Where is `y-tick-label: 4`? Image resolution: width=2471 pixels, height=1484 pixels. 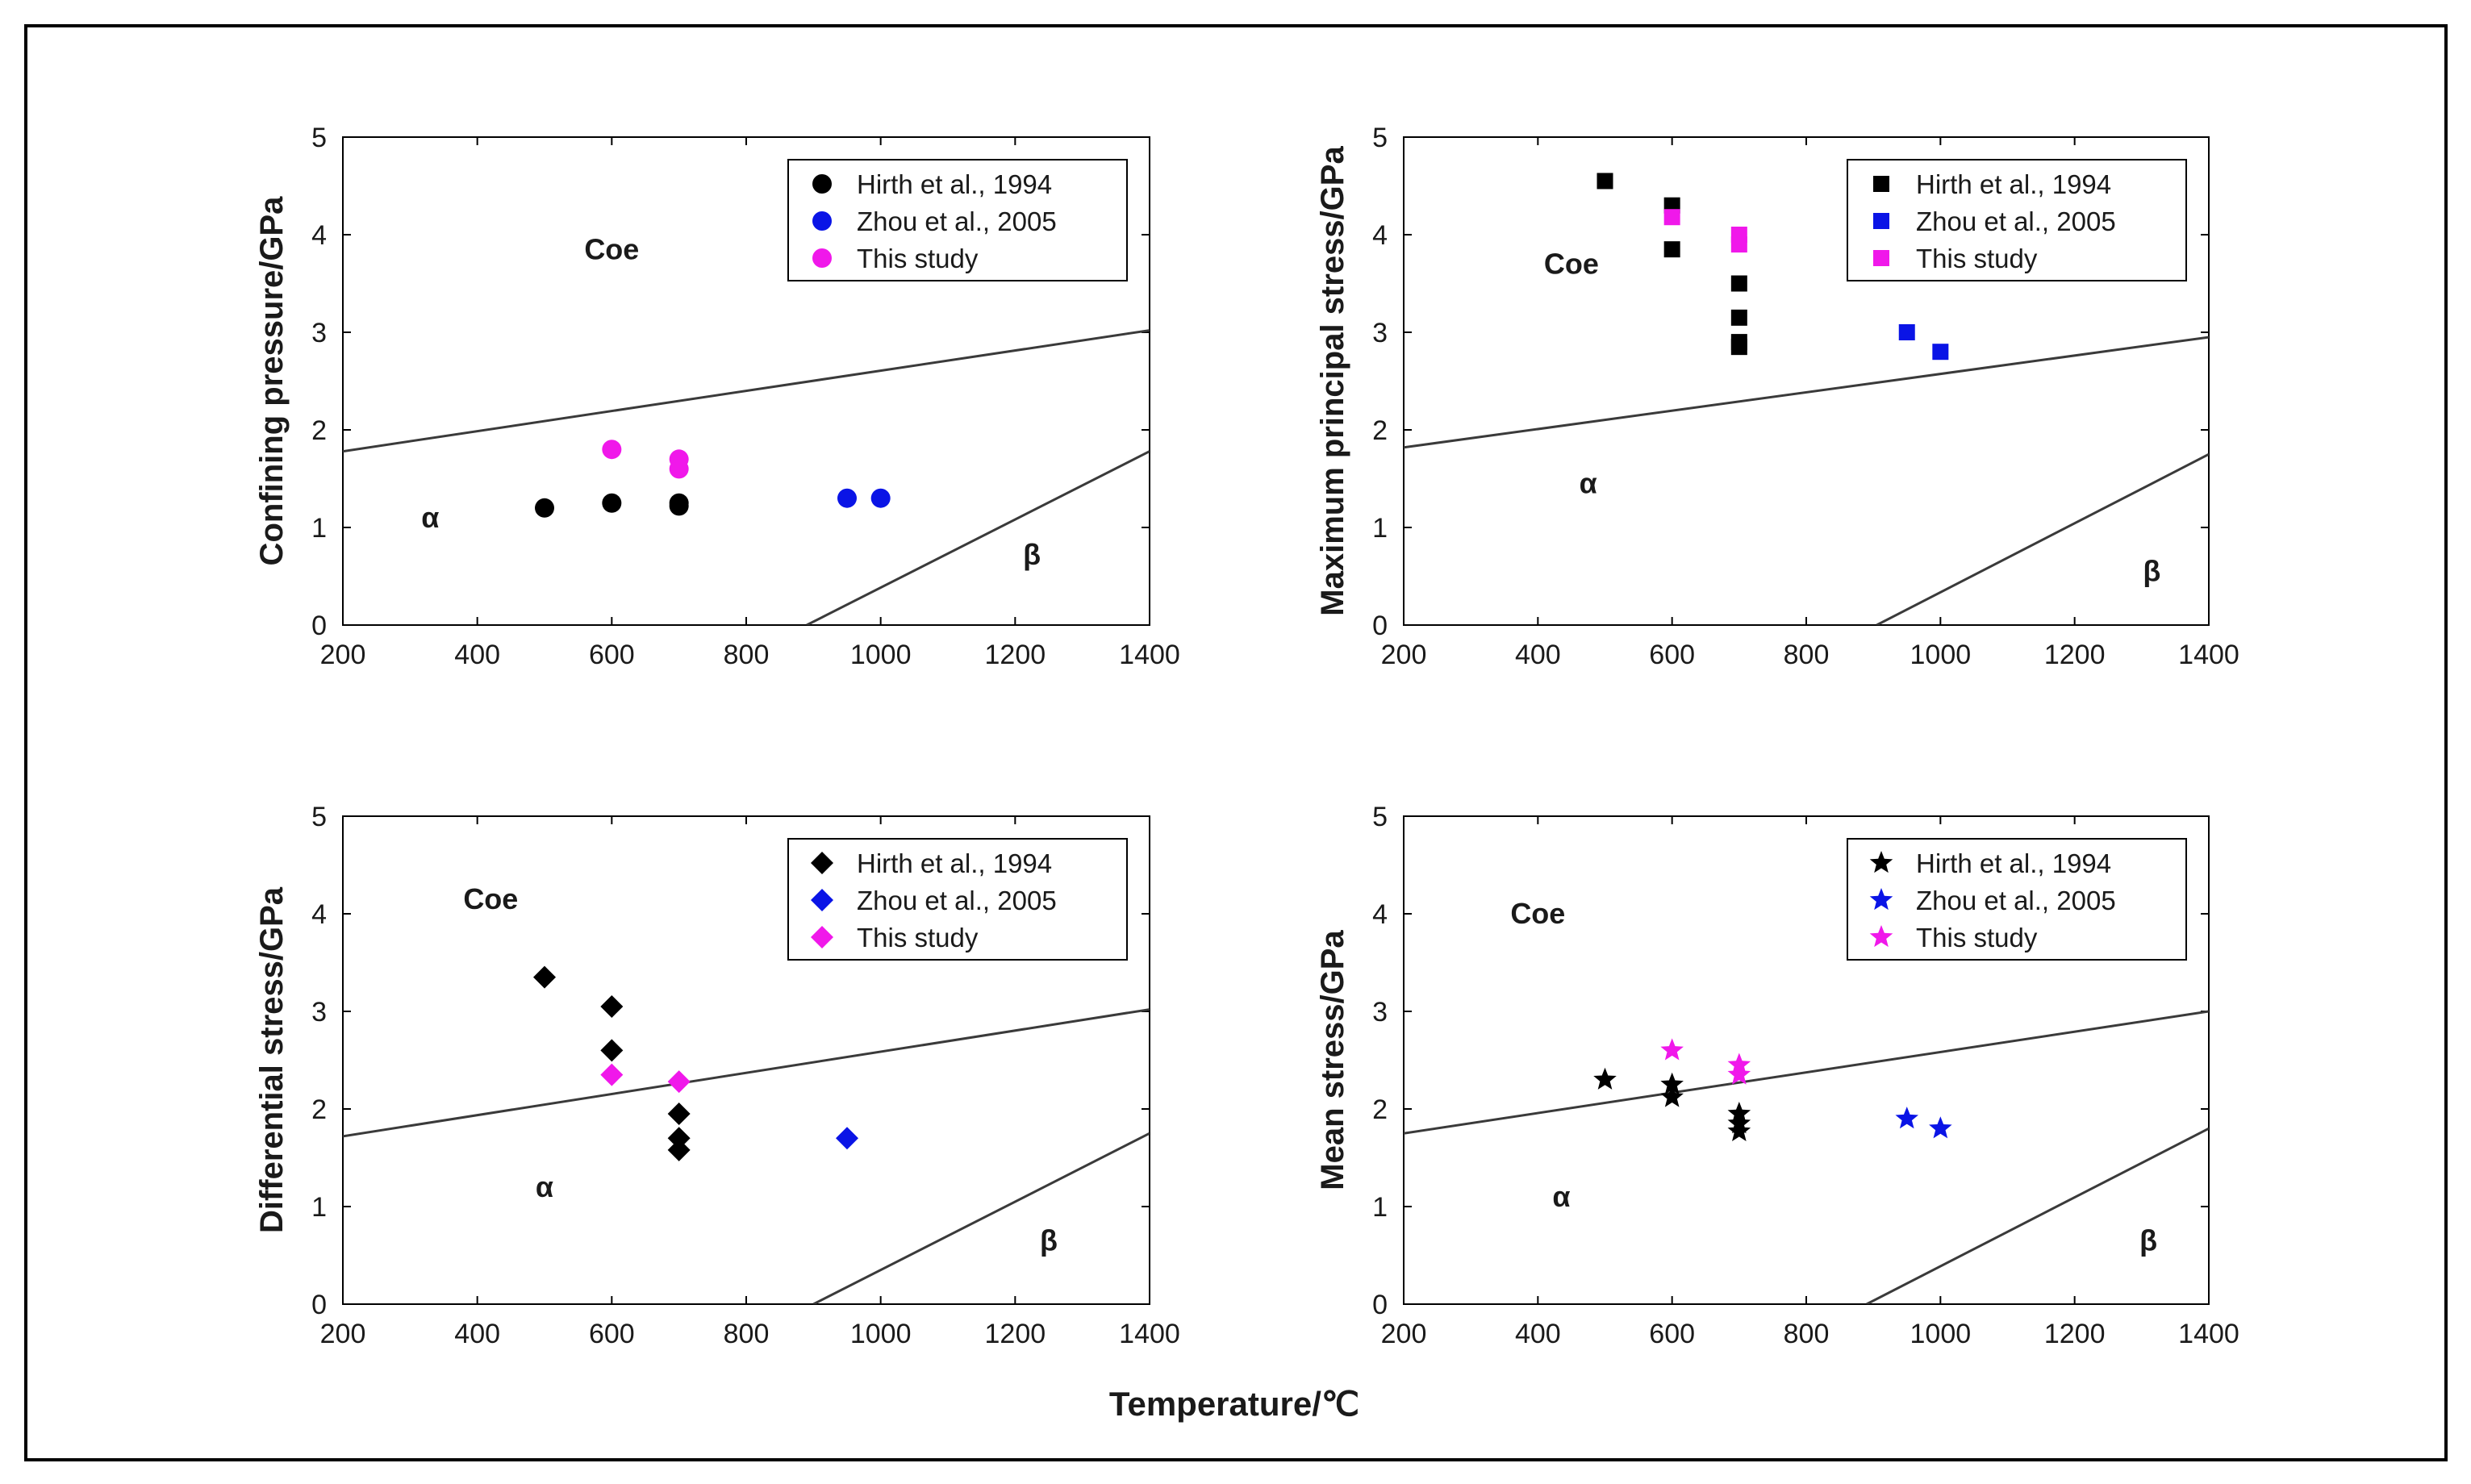 y-tick-label: 4 is located at coordinates (319, 236).